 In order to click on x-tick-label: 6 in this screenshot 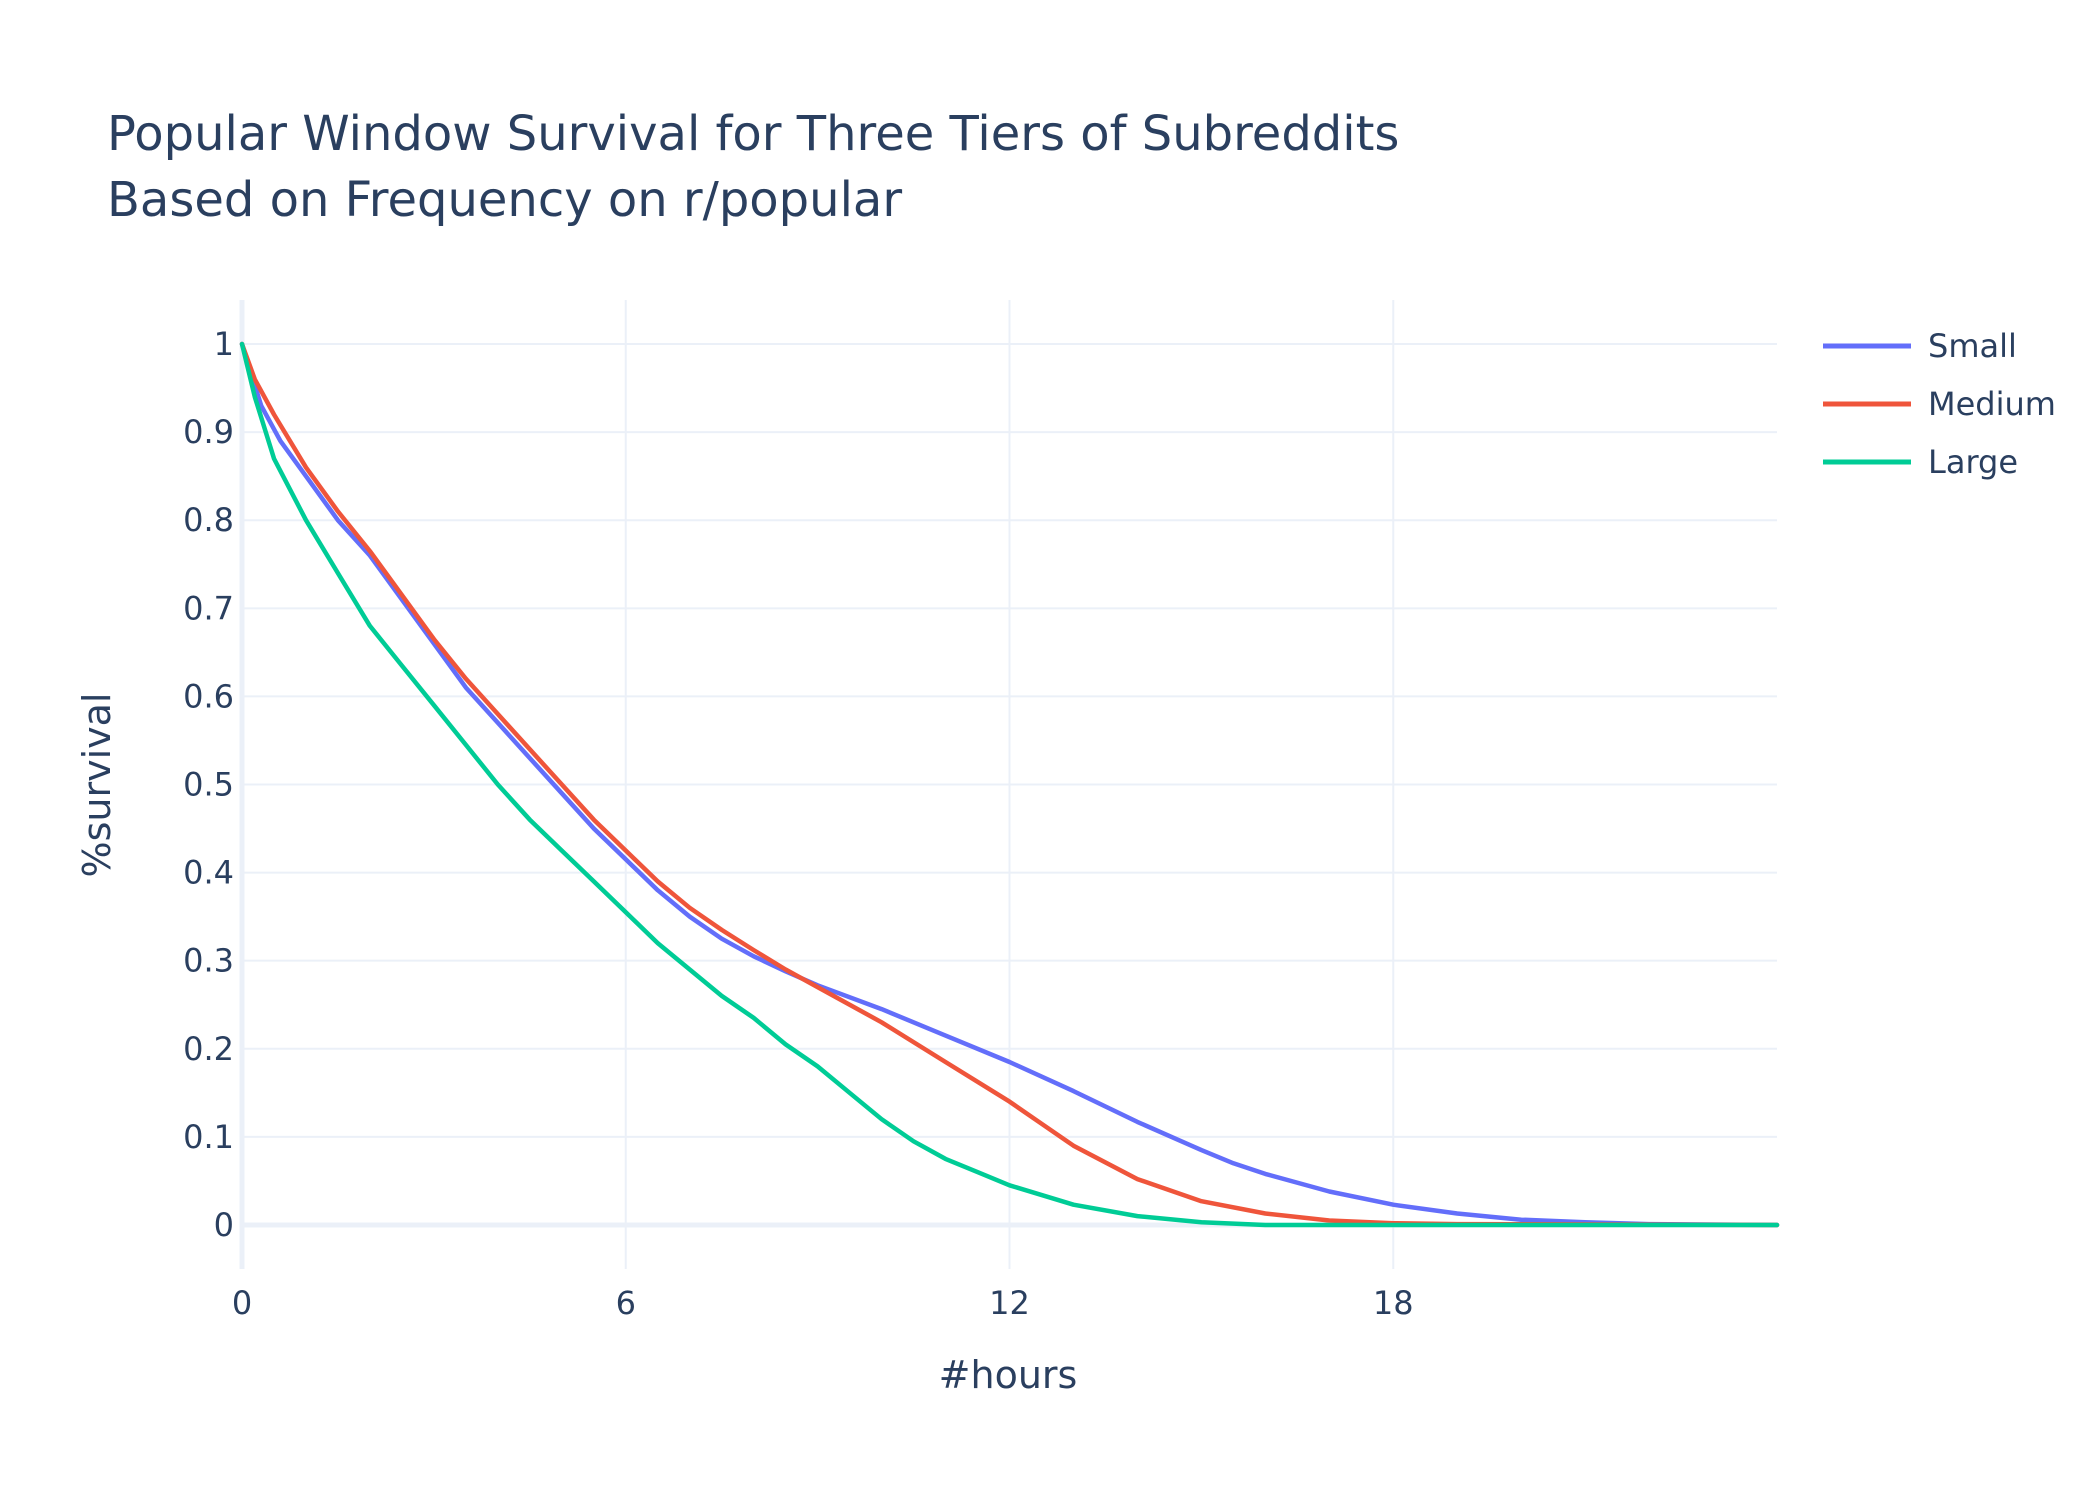, I will do `click(626, 1303)`.